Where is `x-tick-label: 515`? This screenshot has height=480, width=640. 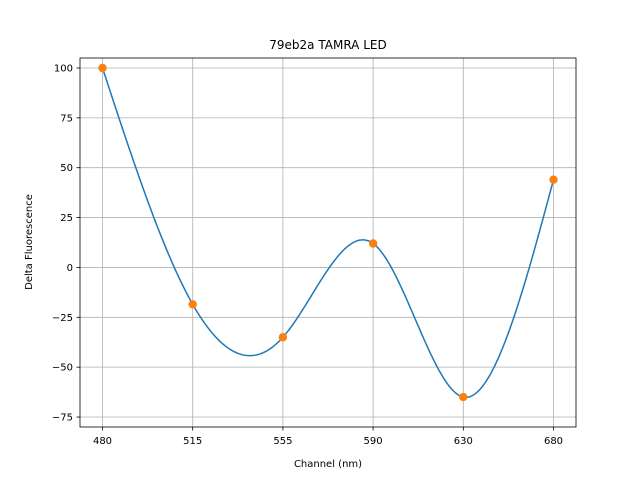 x-tick-label: 515 is located at coordinates (192, 441).